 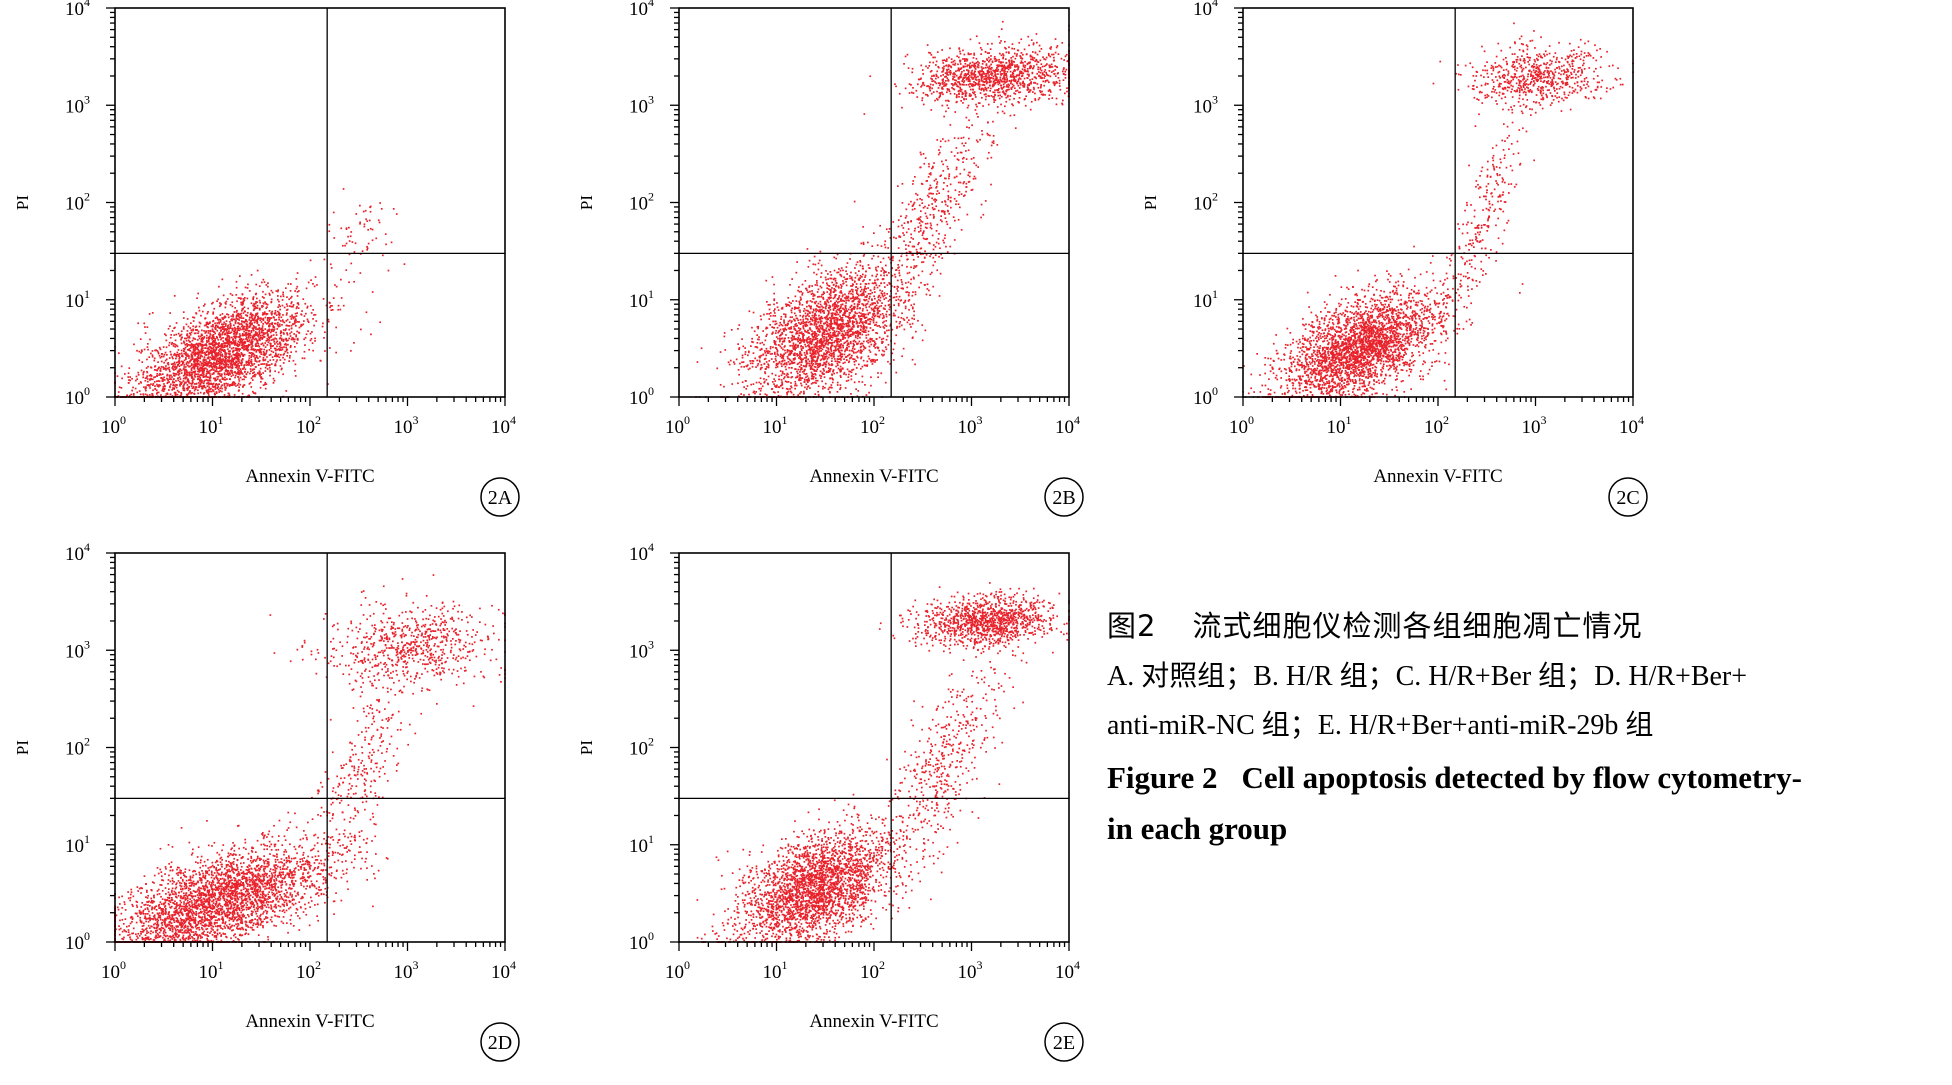 What do you see at coordinates (309, 476) in the screenshot?
I see `x-axis-label: Annexin V-FITC` at bounding box center [309, 476].